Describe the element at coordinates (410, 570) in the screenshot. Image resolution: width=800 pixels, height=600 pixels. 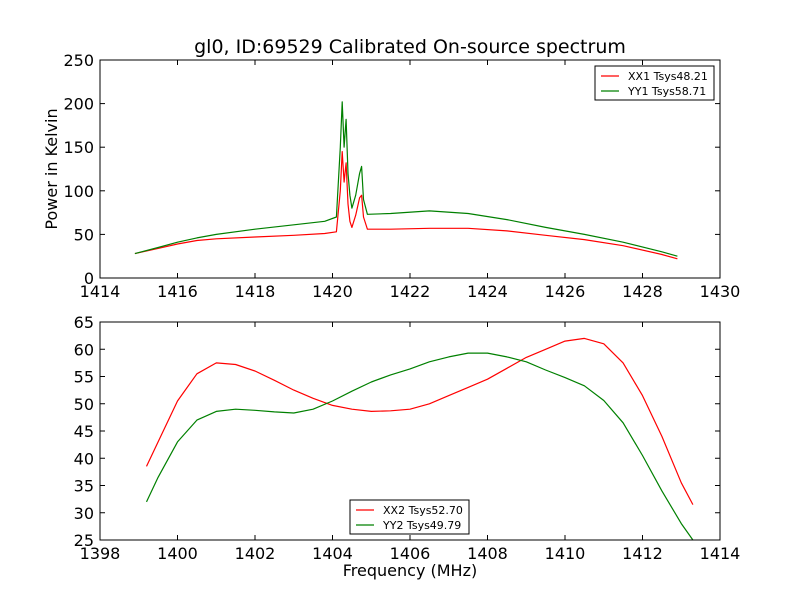
I see `x-axis-label: Frequency (MHz)` at that location.